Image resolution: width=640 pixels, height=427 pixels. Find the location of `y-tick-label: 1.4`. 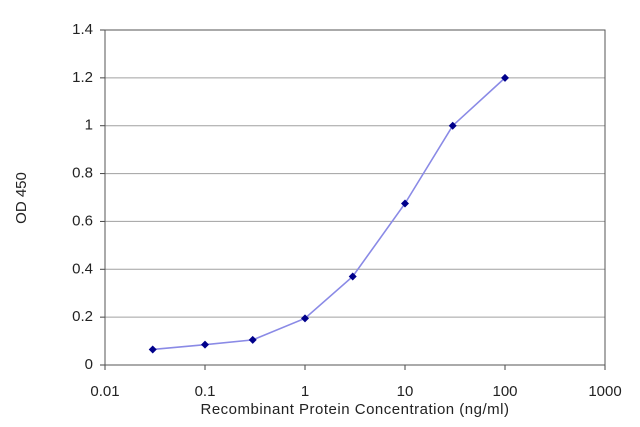

y-tick-label: 1.4 is located at coordinates (82, 29).